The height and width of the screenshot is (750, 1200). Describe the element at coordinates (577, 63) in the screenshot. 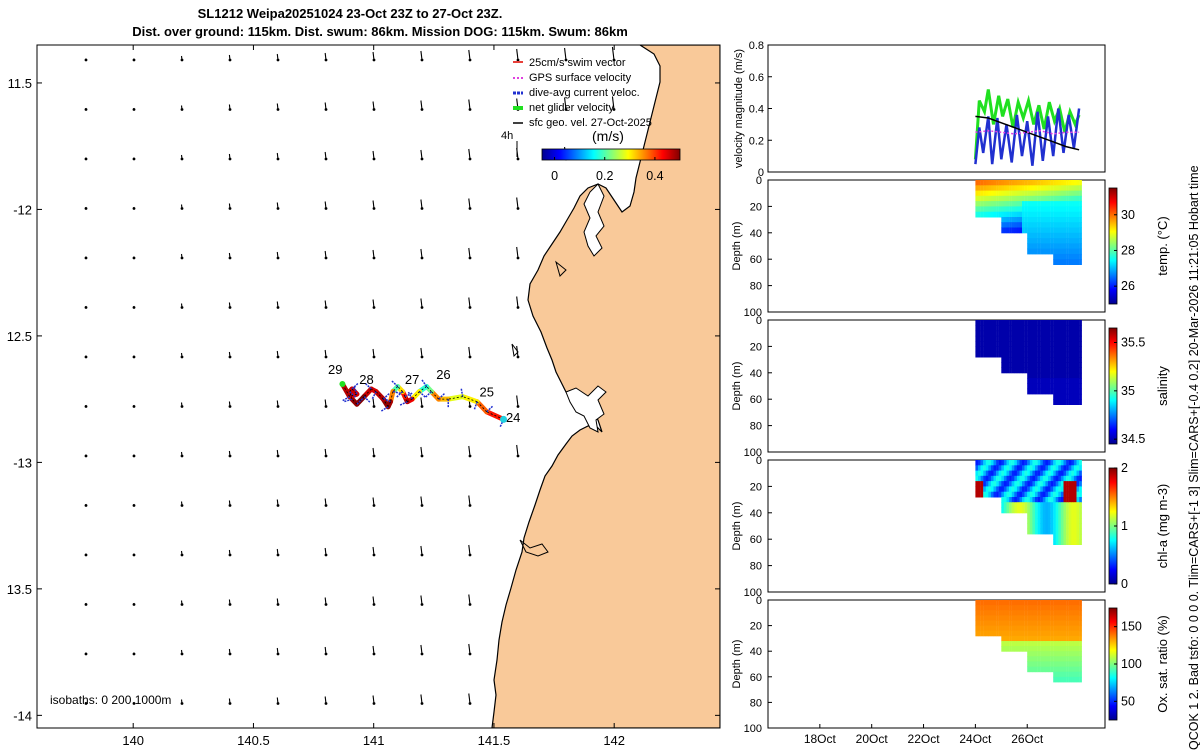

I see `legend-entry: 25cm/s swim vector` at that location.